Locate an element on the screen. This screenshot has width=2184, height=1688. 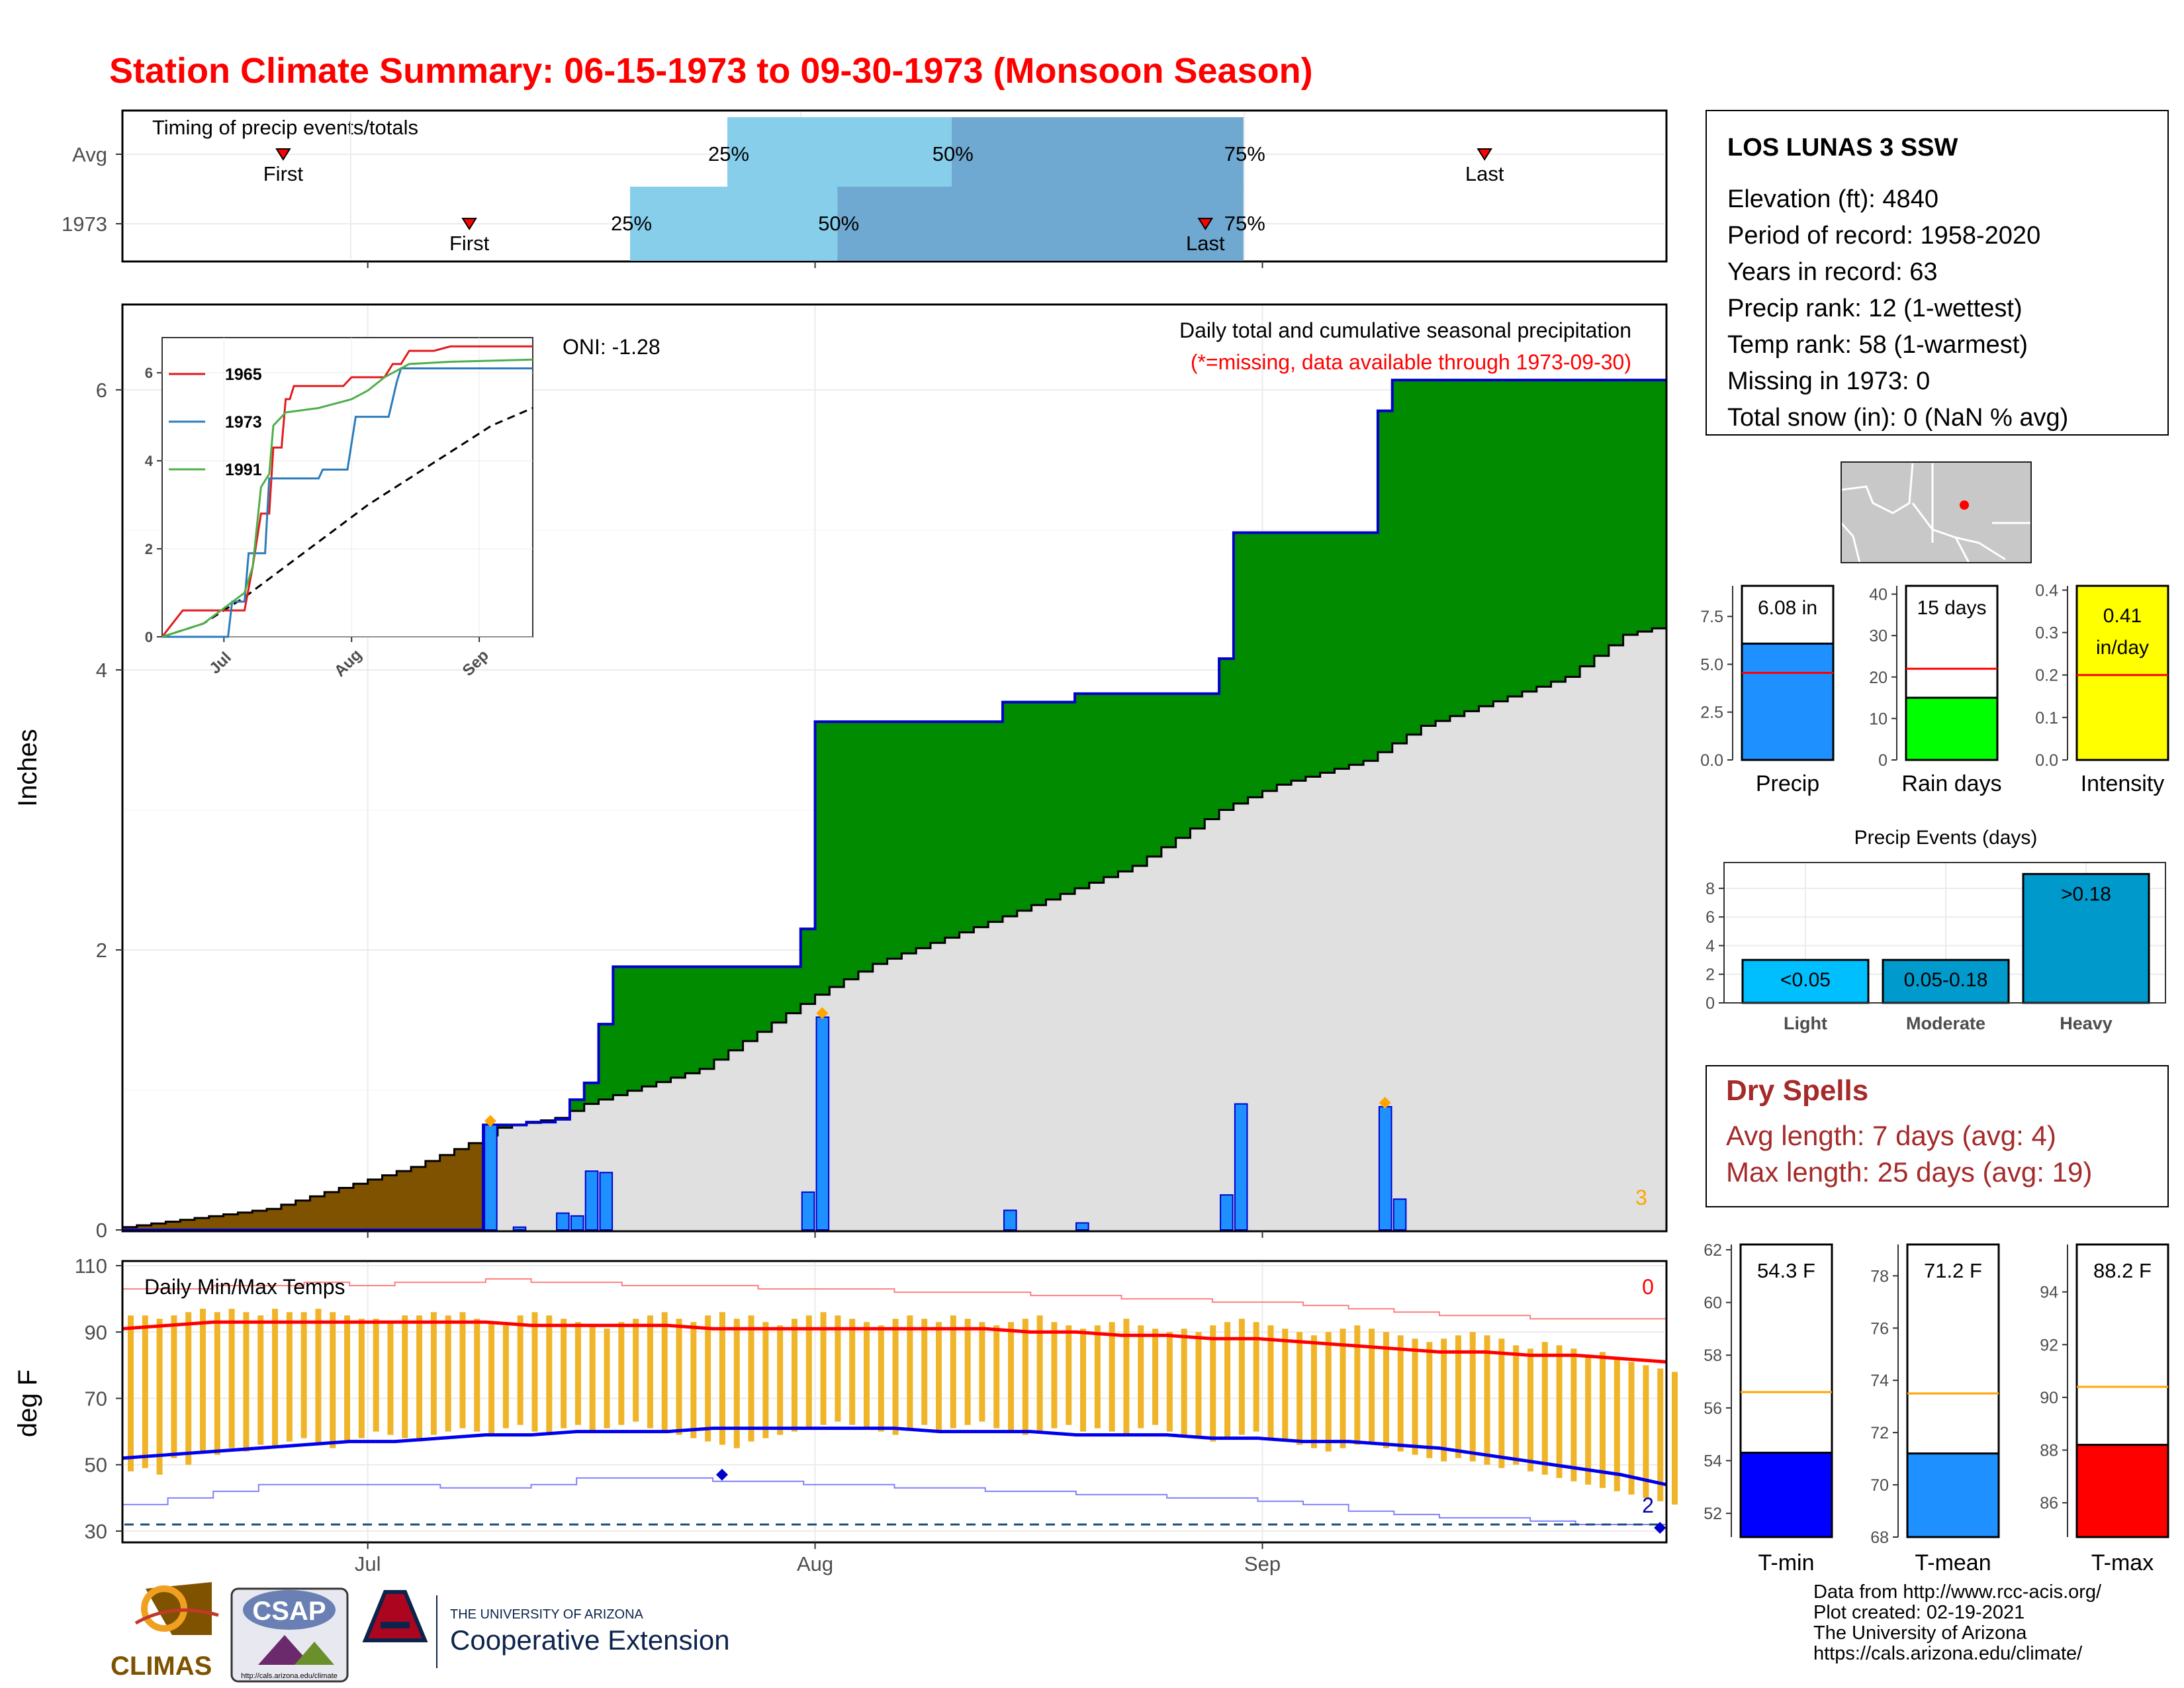
station-info-line: Elevation (ft): 4840 is located at coordinates (1832, 199).